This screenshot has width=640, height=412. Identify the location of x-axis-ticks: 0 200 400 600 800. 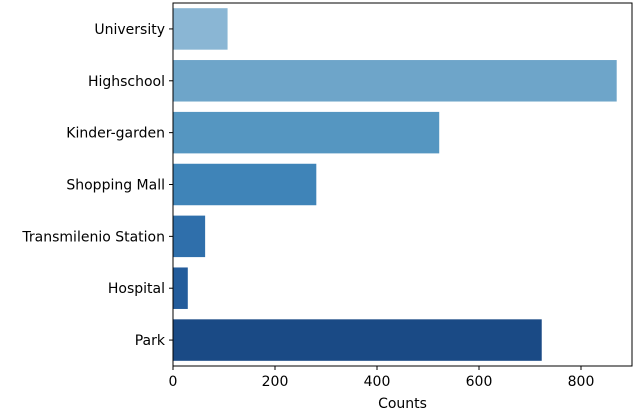
(382, 378).